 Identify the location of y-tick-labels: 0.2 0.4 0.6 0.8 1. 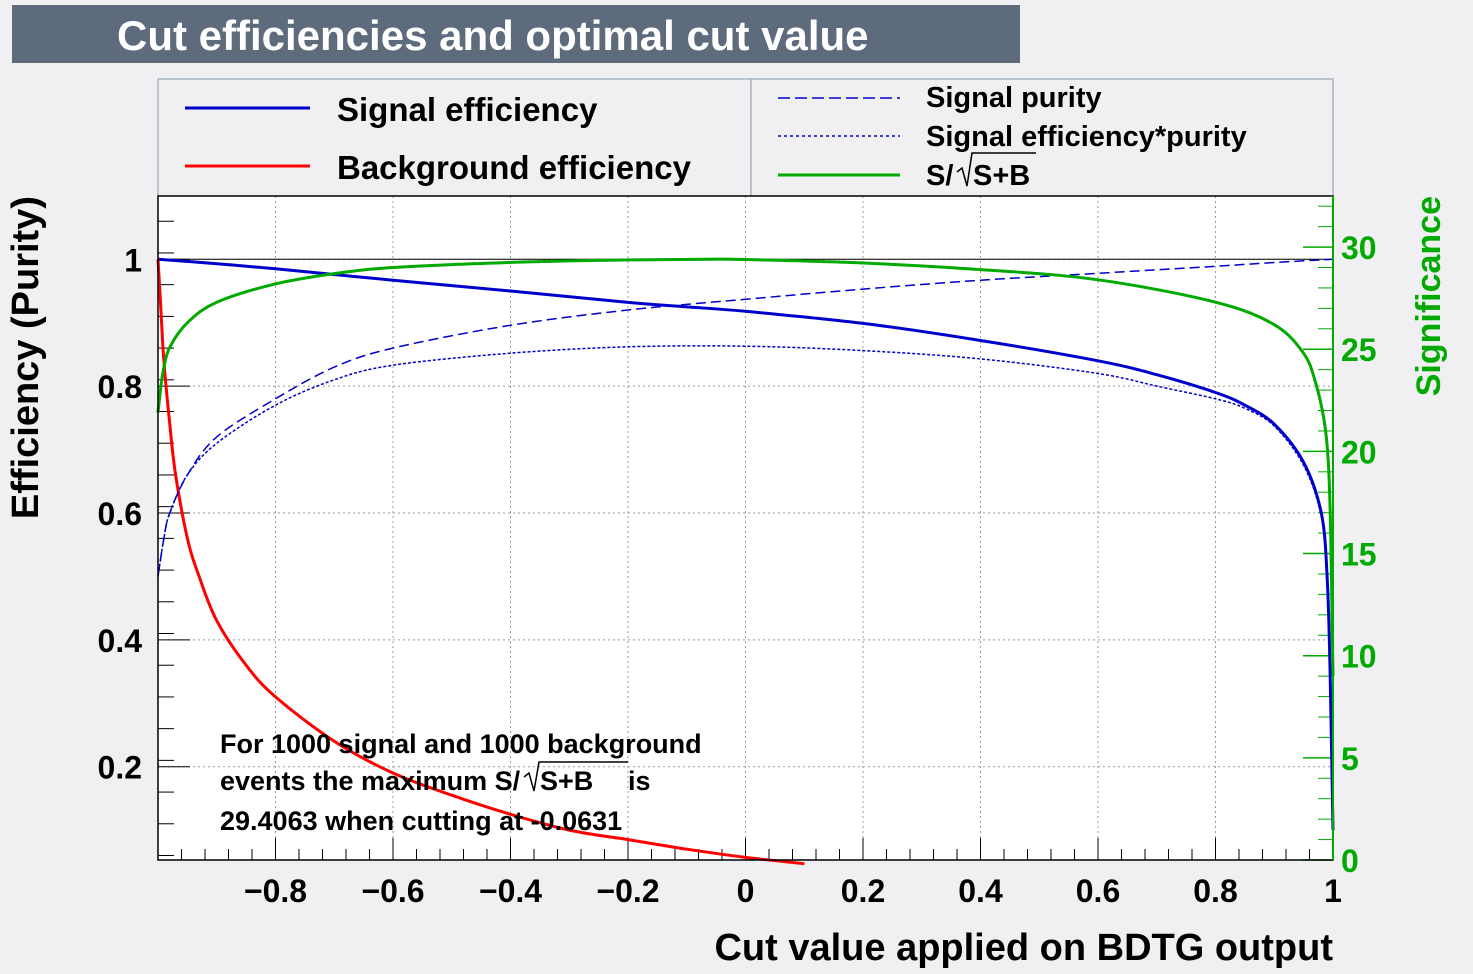
(120, 513).